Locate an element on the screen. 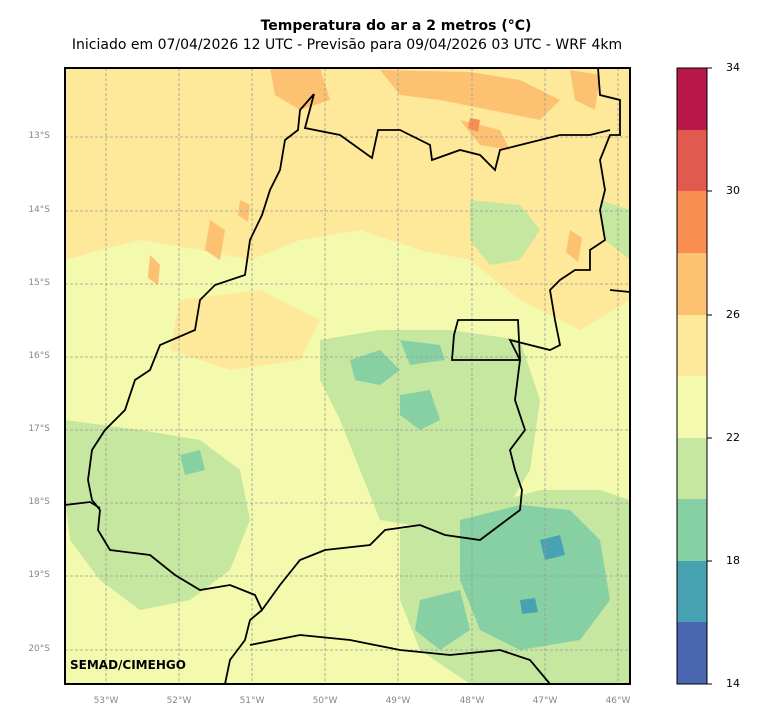  colorbar-tick-label: 30 is located at coordinates (733, 190).